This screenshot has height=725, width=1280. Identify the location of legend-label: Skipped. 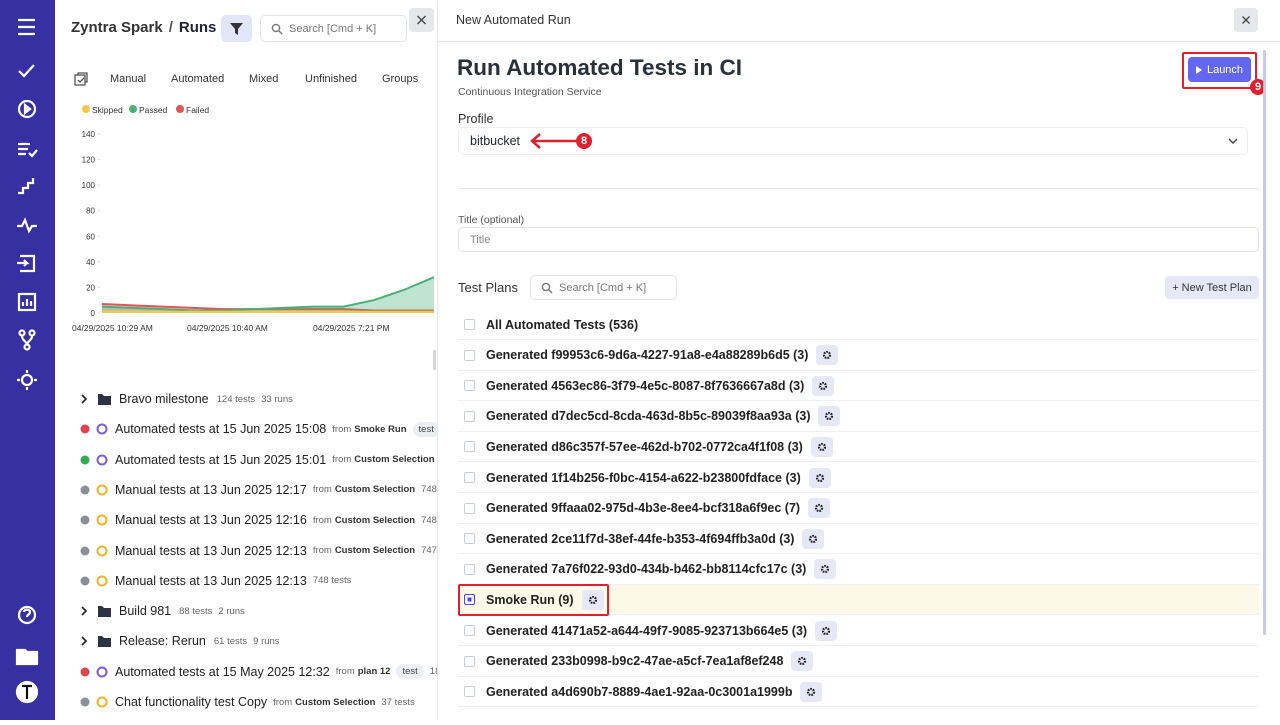
(107, 110).